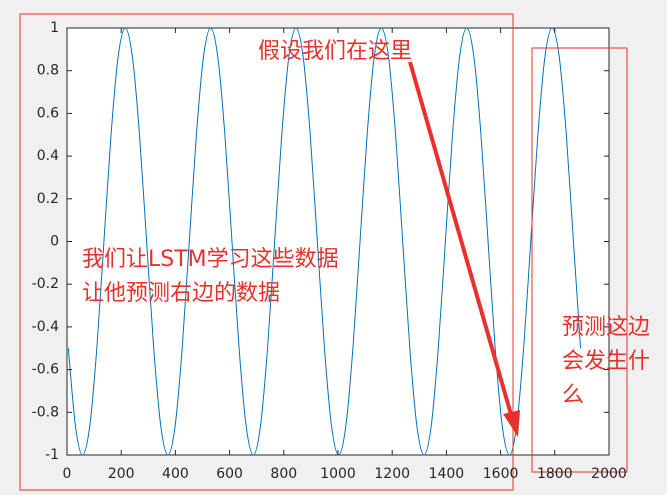  Describe the element at coordinates (45, 327) in the screenshot. I see `y-tick-label: -0.4` at that location.